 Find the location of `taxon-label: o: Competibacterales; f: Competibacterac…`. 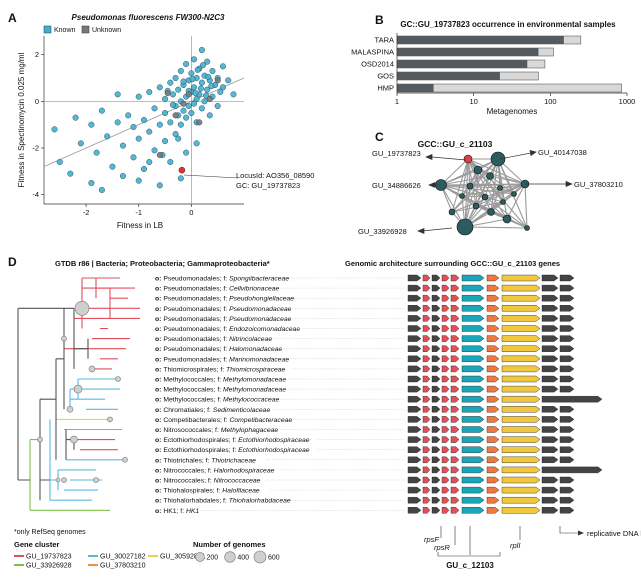

taxon-label: o: Competibacterales; f: Competibacterac… is located at coordinates (223, 420).